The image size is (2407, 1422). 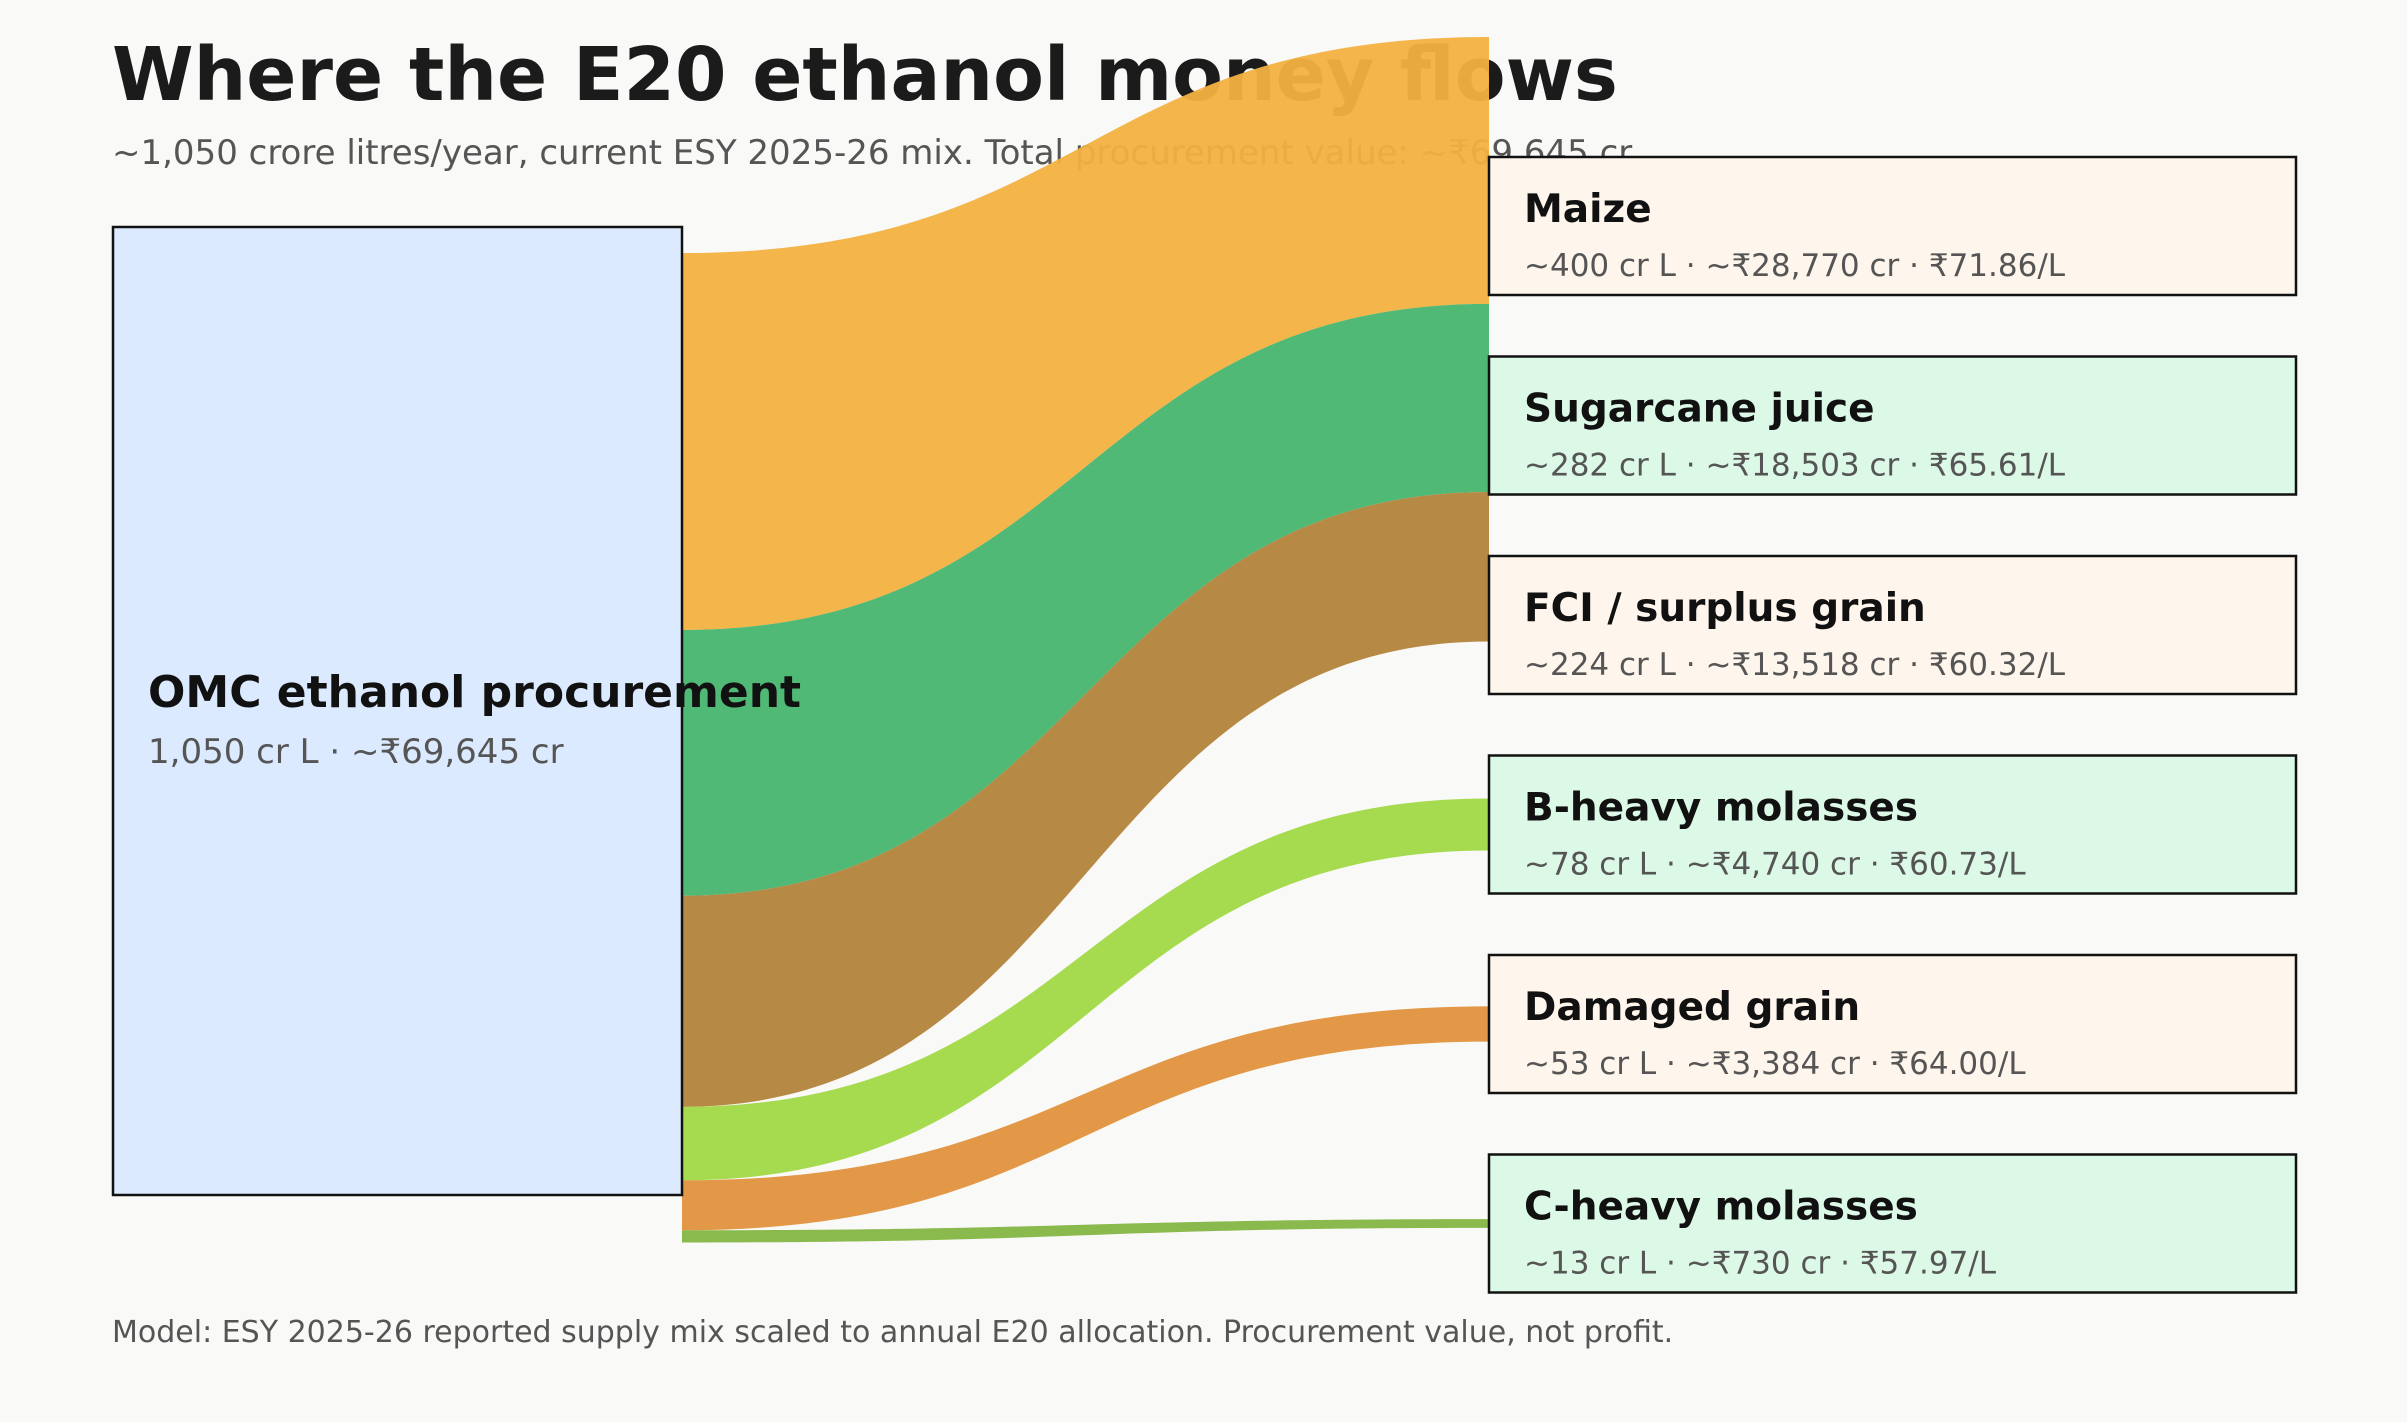 What do you see at coordinates (1085, 599) in the screenshot?
I see `flow-sugarcane-juice` at bounding box center [1085, 599].